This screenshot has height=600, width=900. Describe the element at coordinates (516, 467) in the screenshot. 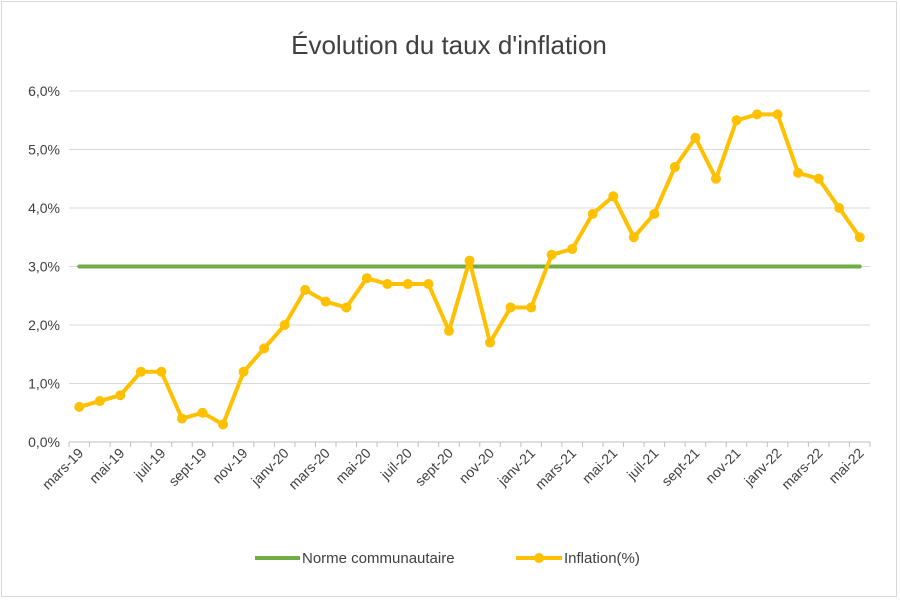

I see `x-tick-label: janv-21` at that location.